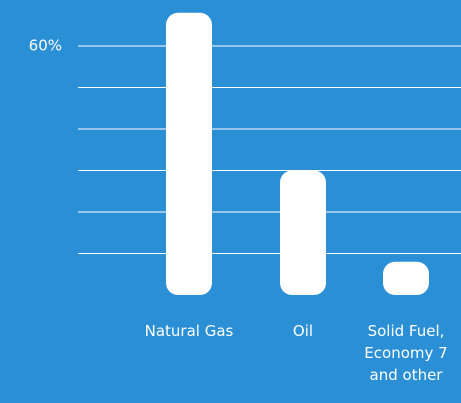 This screenshot has width=461, height=403. What do you see at coordinates (45, 46) in the screenshot?
I see `y-tick-label: 60%` at bounding box center [45, 46].